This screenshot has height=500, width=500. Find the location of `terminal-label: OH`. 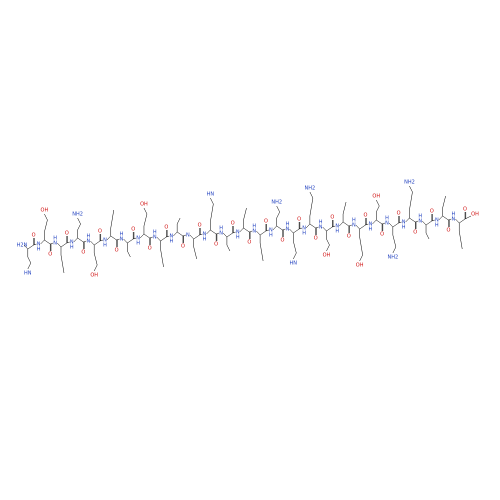

terminal-label: OH is located at coordinates (475, 215).